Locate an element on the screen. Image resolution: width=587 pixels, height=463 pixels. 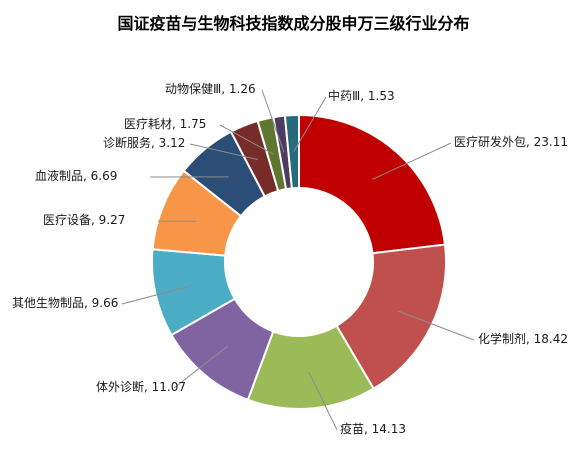
data-label-3: 体外诊断, 11.07 is located at coordinates (141, 386).